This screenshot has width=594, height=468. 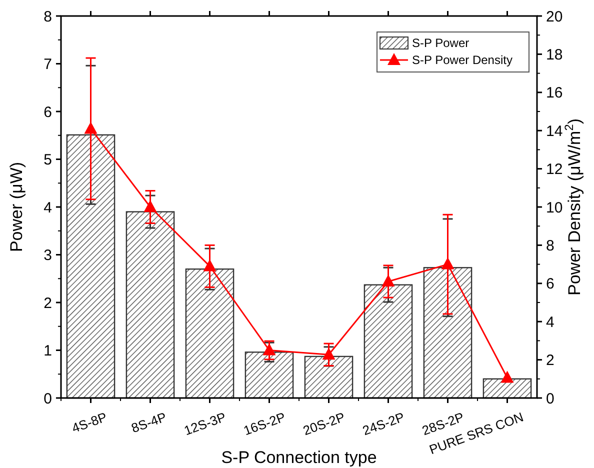 I want to click on y2-tick-label: 12, so click(x=554, y=169).